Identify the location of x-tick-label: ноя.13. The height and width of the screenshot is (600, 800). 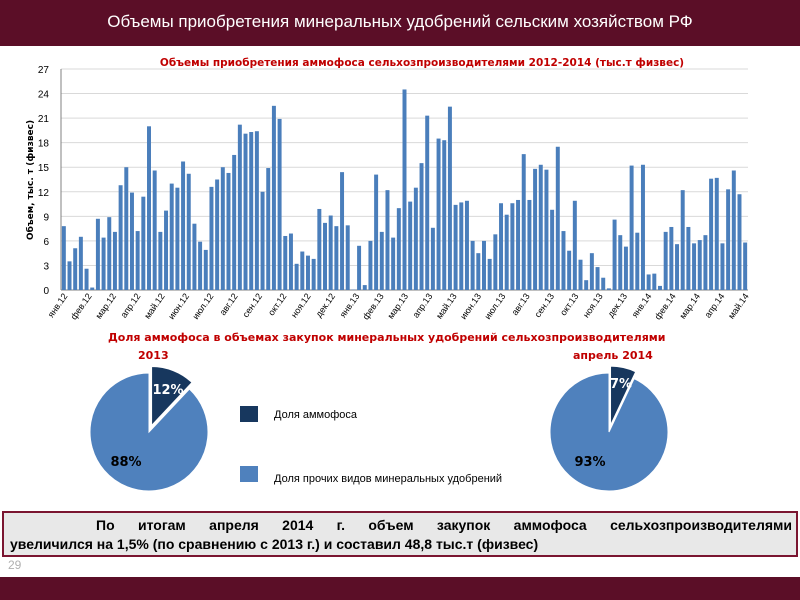
(593, 305).